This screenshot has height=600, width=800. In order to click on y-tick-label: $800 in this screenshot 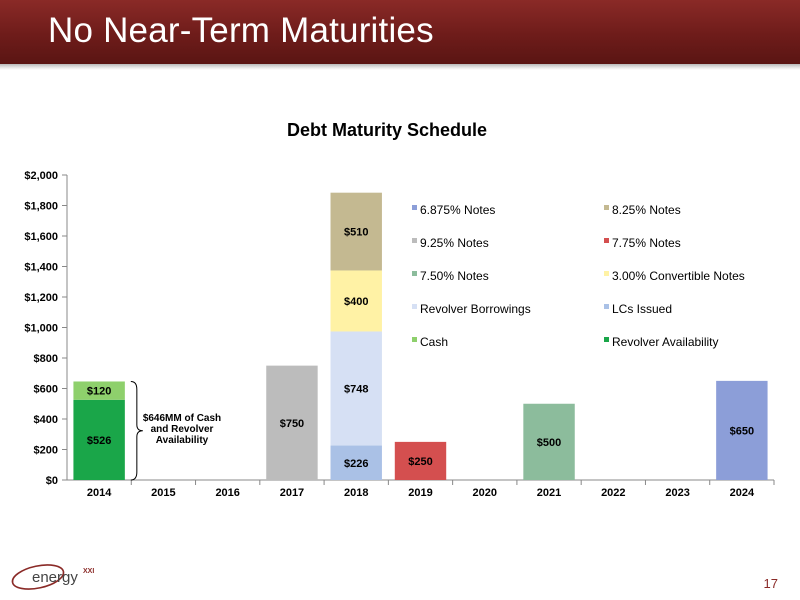, I will do `click(46, 359)`.